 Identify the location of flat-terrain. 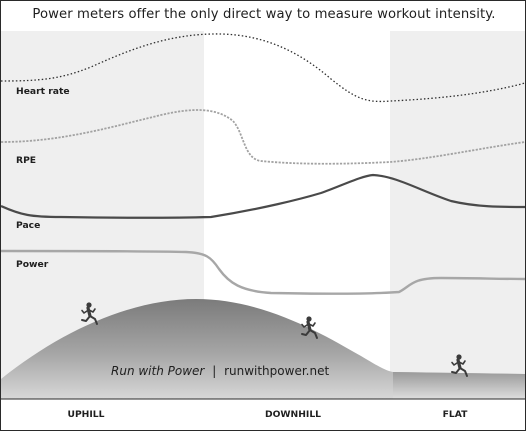
(459, 385).